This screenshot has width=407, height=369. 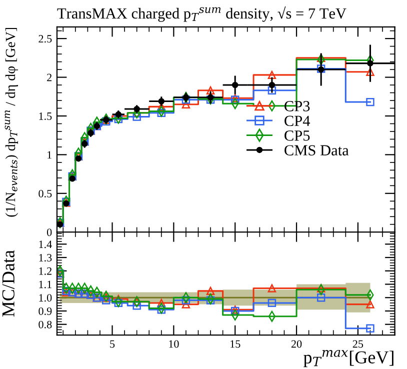 What do you see at coordinates (45, 298) in the screenshot?
I see `y-tick-label: 1.0` at bounding box center [45, 298].